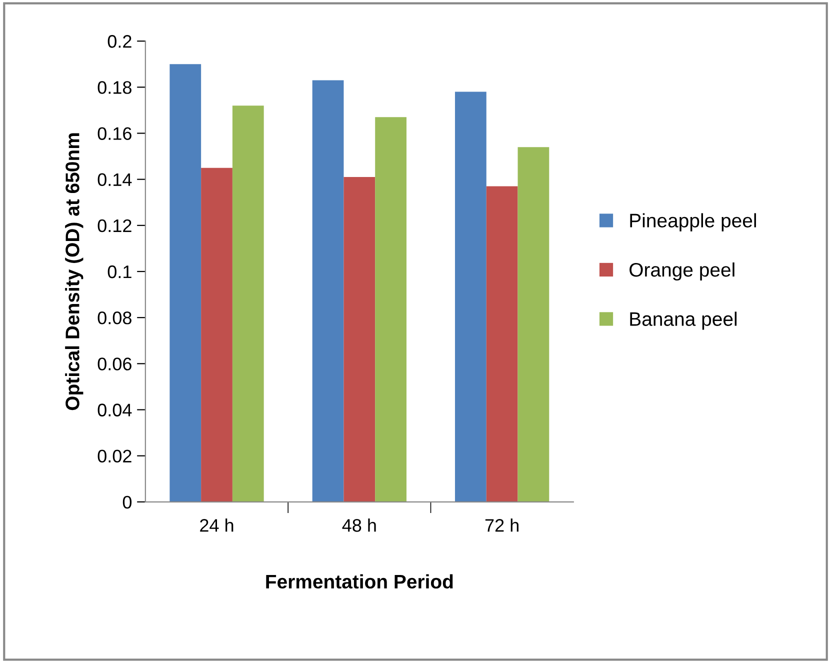  Describe the element at coordinates (120, 271) in the screenshot. I see `y-tick-label: 0.1` at that location.